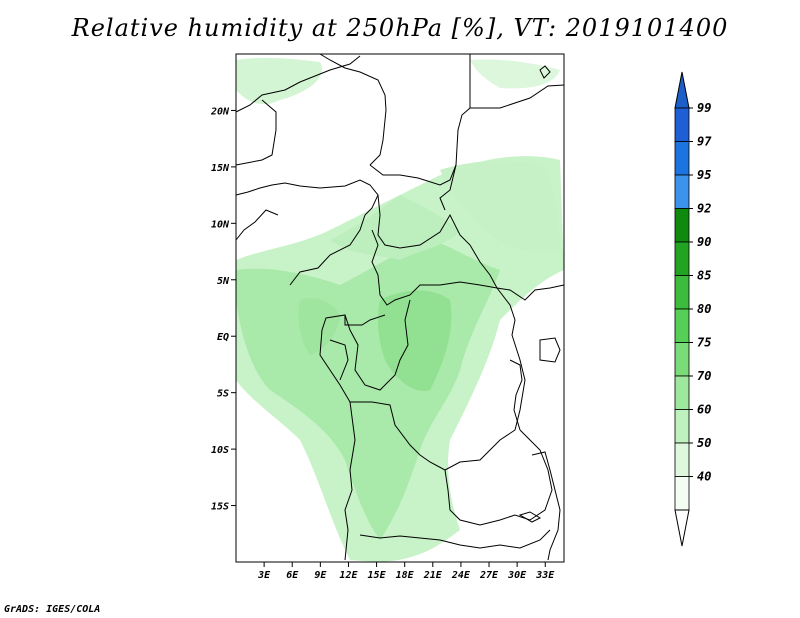 Image resolution: width=800 pixels, height=618 pixels. What do you see at coordinates (704, 108) in the screenshot?
I see `colorbar-label: 99` at bounding box center [704, 108].